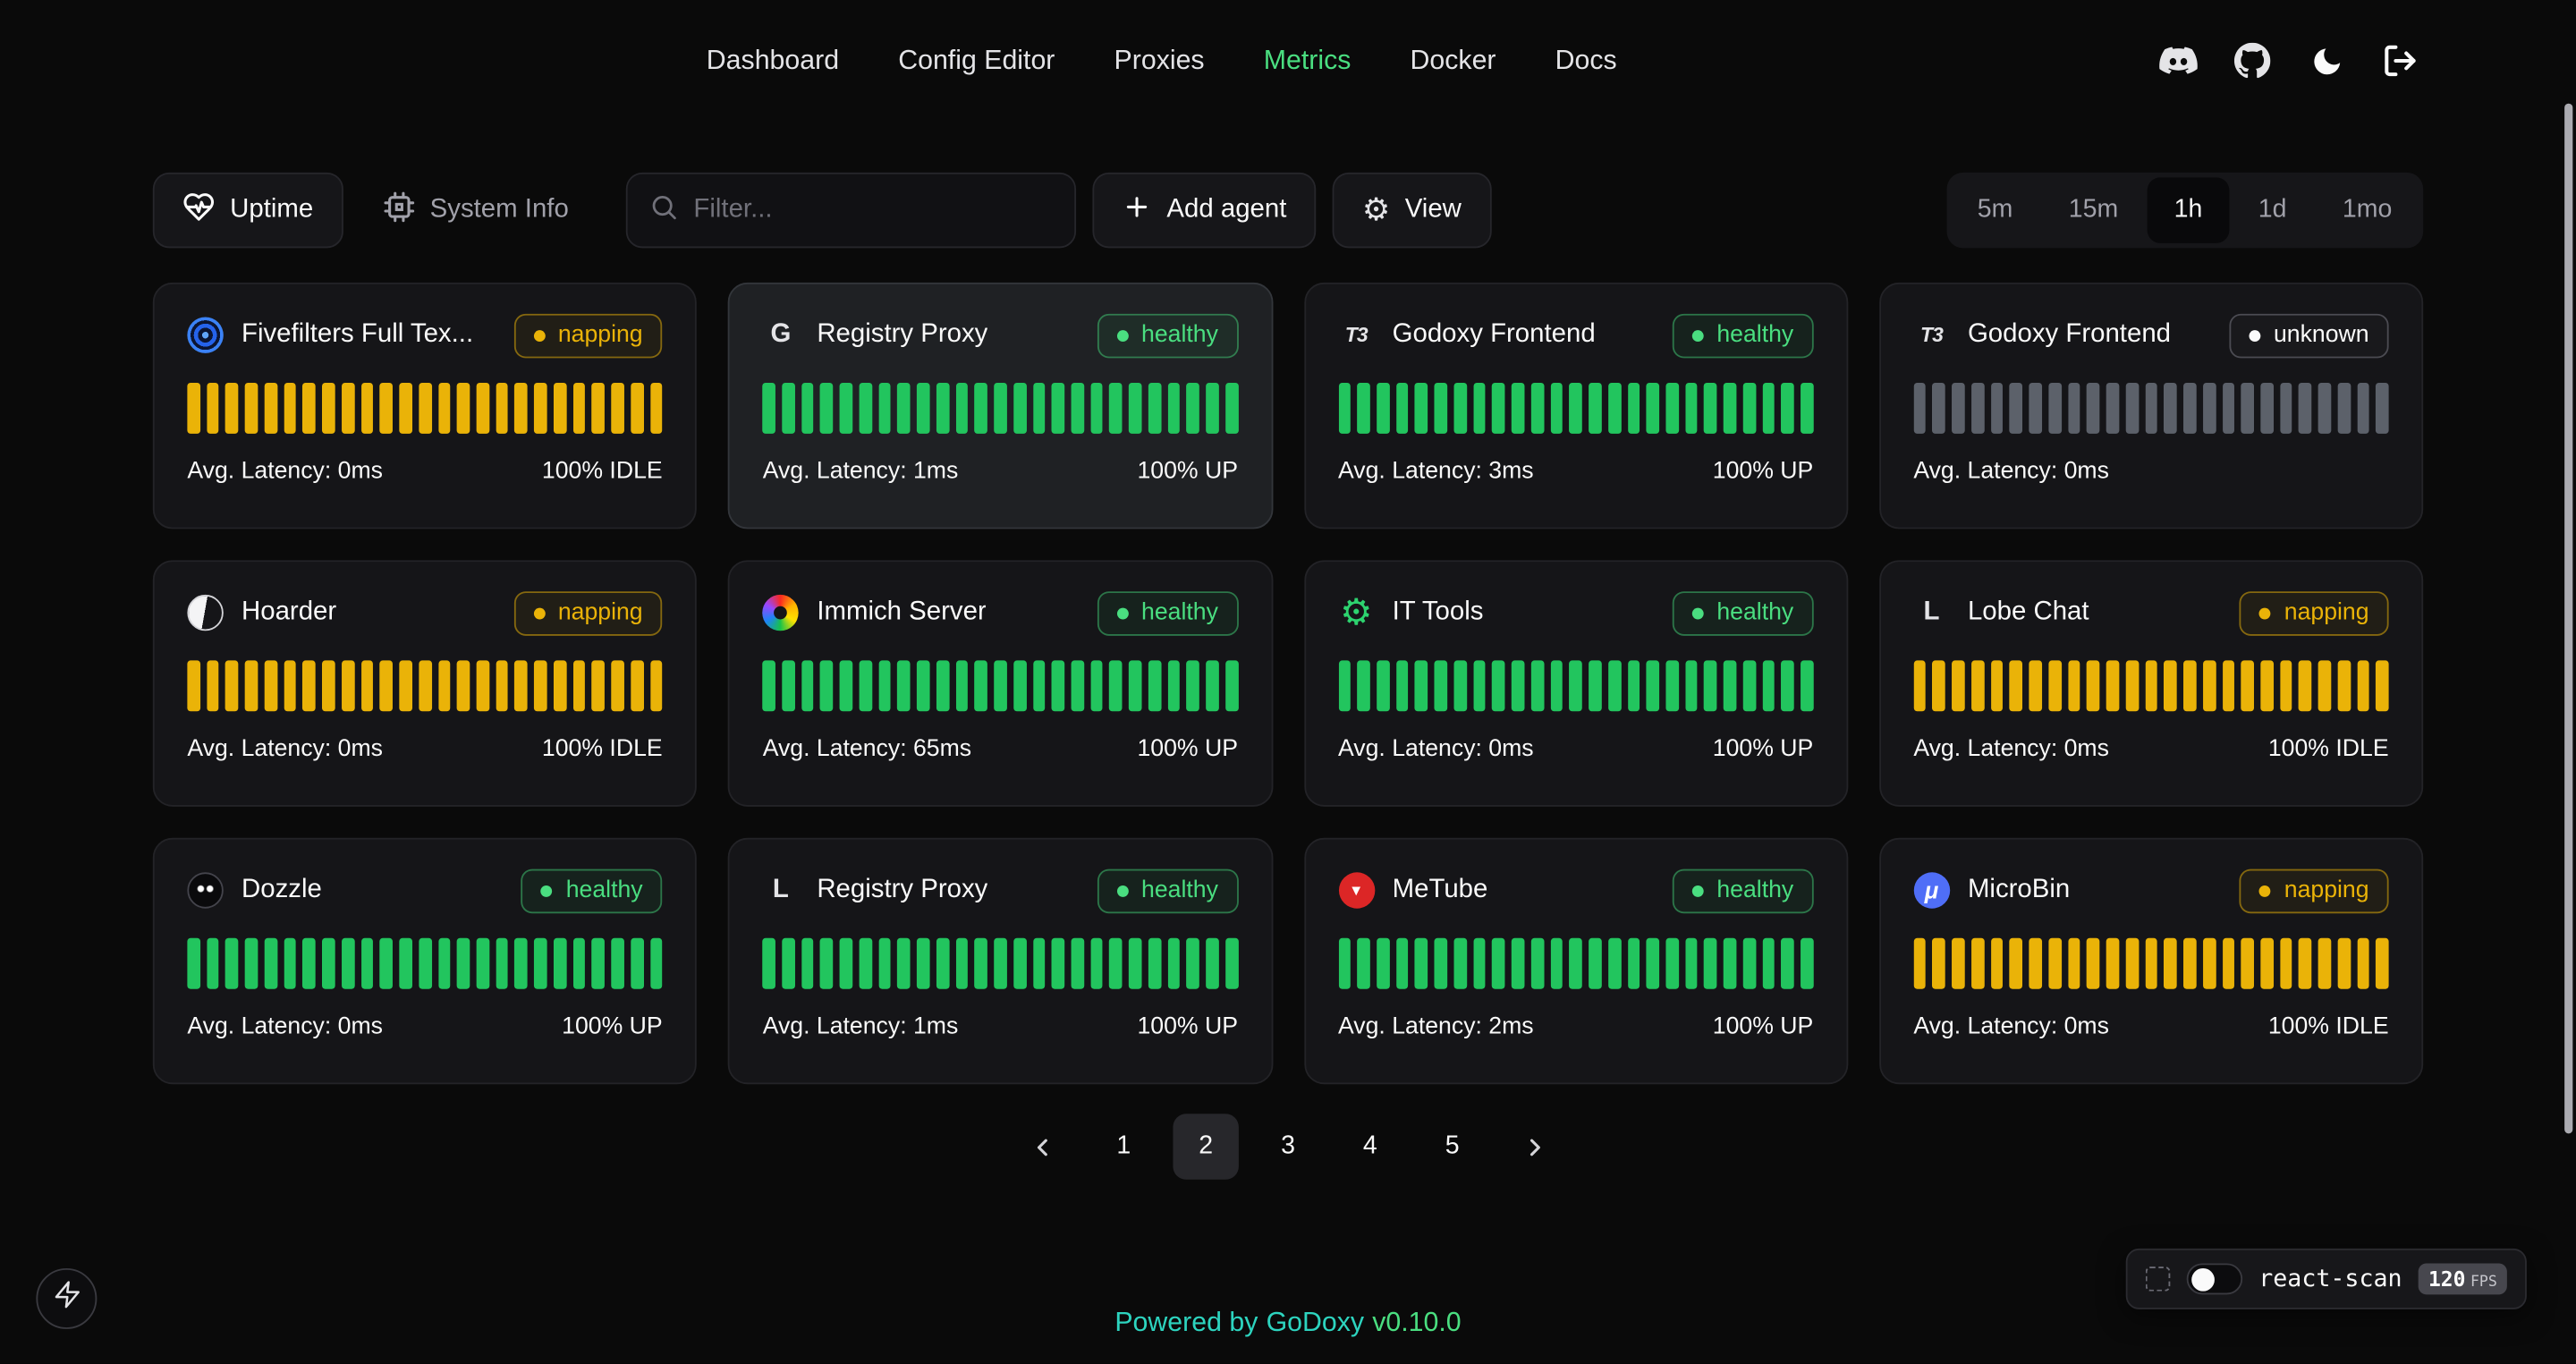 The image size is (2576, 1364). I want to click on add-agent-label: Add agent, so click(1226, 209).